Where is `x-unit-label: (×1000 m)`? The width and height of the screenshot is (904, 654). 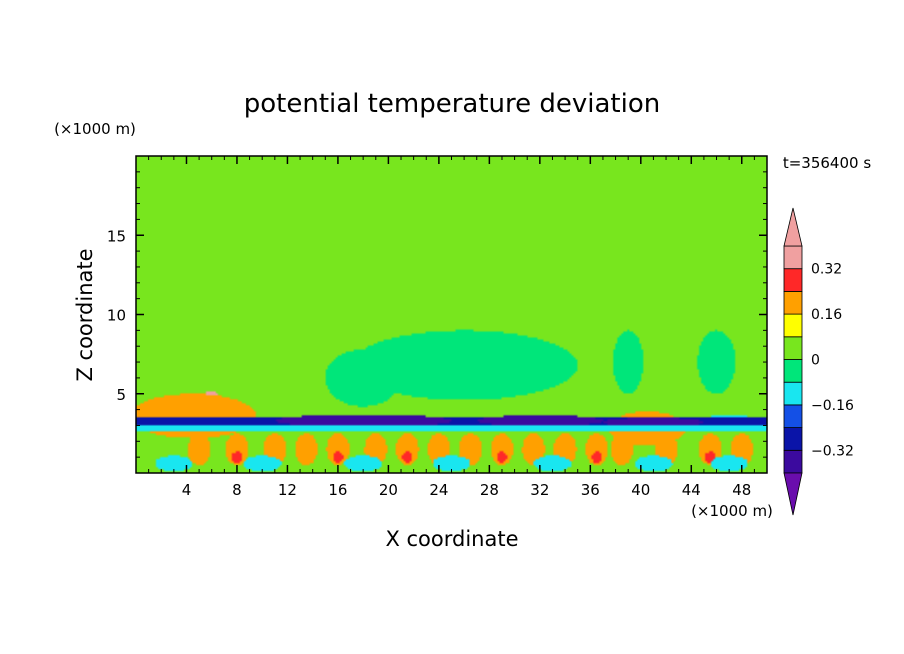 x-unit-label: (×1000 m) is located at coordinates (732, 511).